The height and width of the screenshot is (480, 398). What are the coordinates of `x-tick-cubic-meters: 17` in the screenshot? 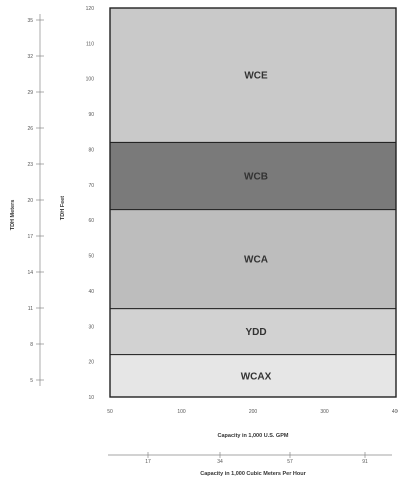 It's located at (148, 462).